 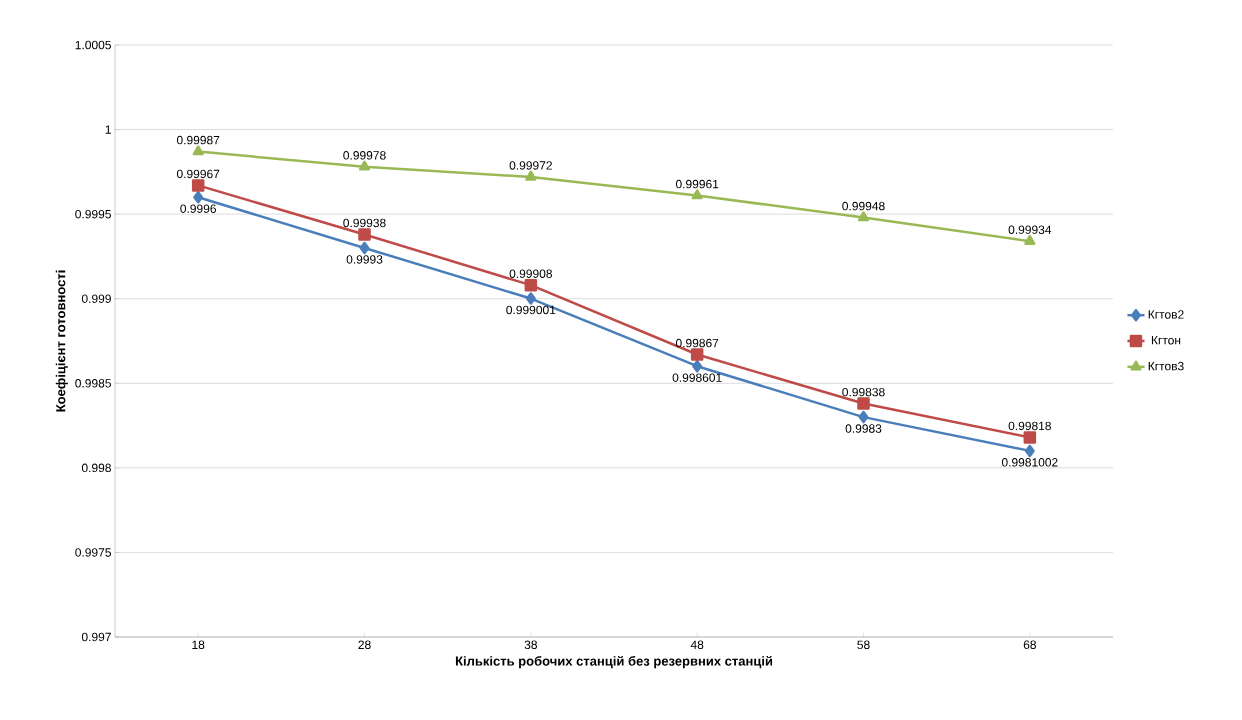 What do you see at coordinates (198, 174) in the screenshot?
I see `data-label: 0.99967` at bounding box center [198, 174].